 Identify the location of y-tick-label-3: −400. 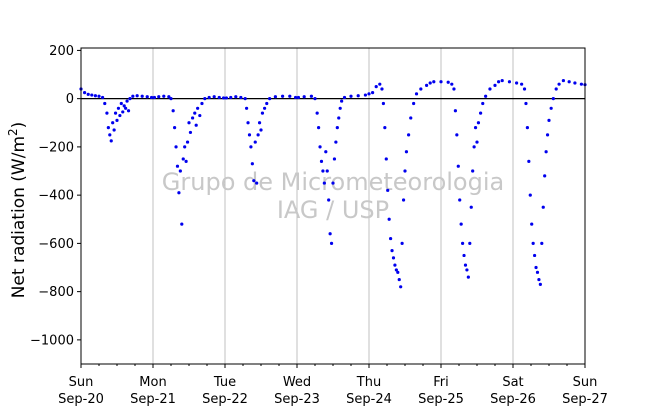
(56, 196).